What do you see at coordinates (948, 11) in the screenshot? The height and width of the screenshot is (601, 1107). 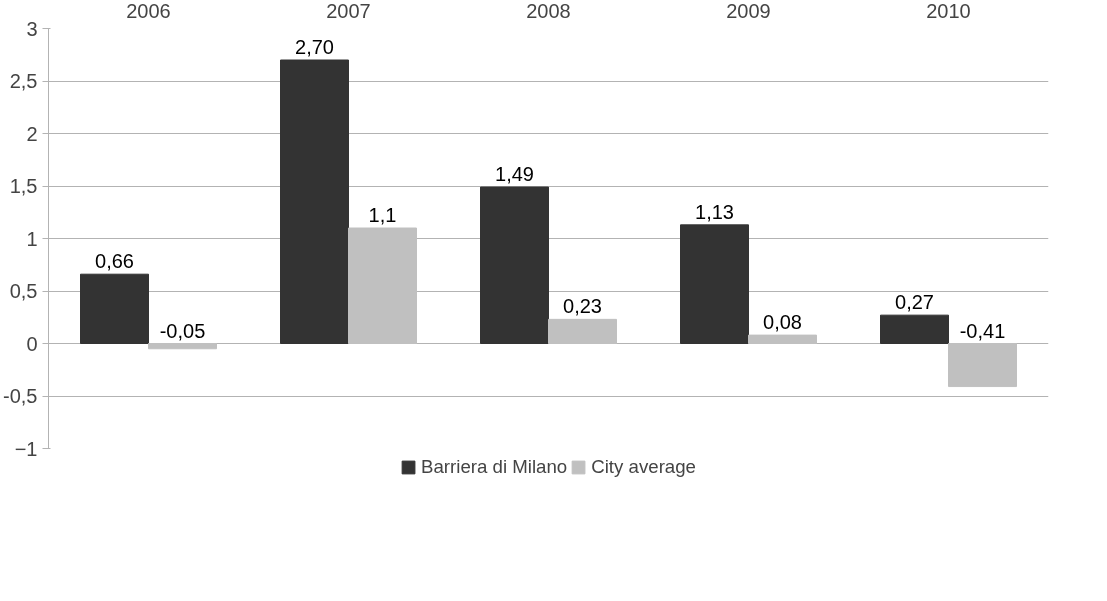 I see `x-tick-label: 2010` at bounding box center [948, 11].